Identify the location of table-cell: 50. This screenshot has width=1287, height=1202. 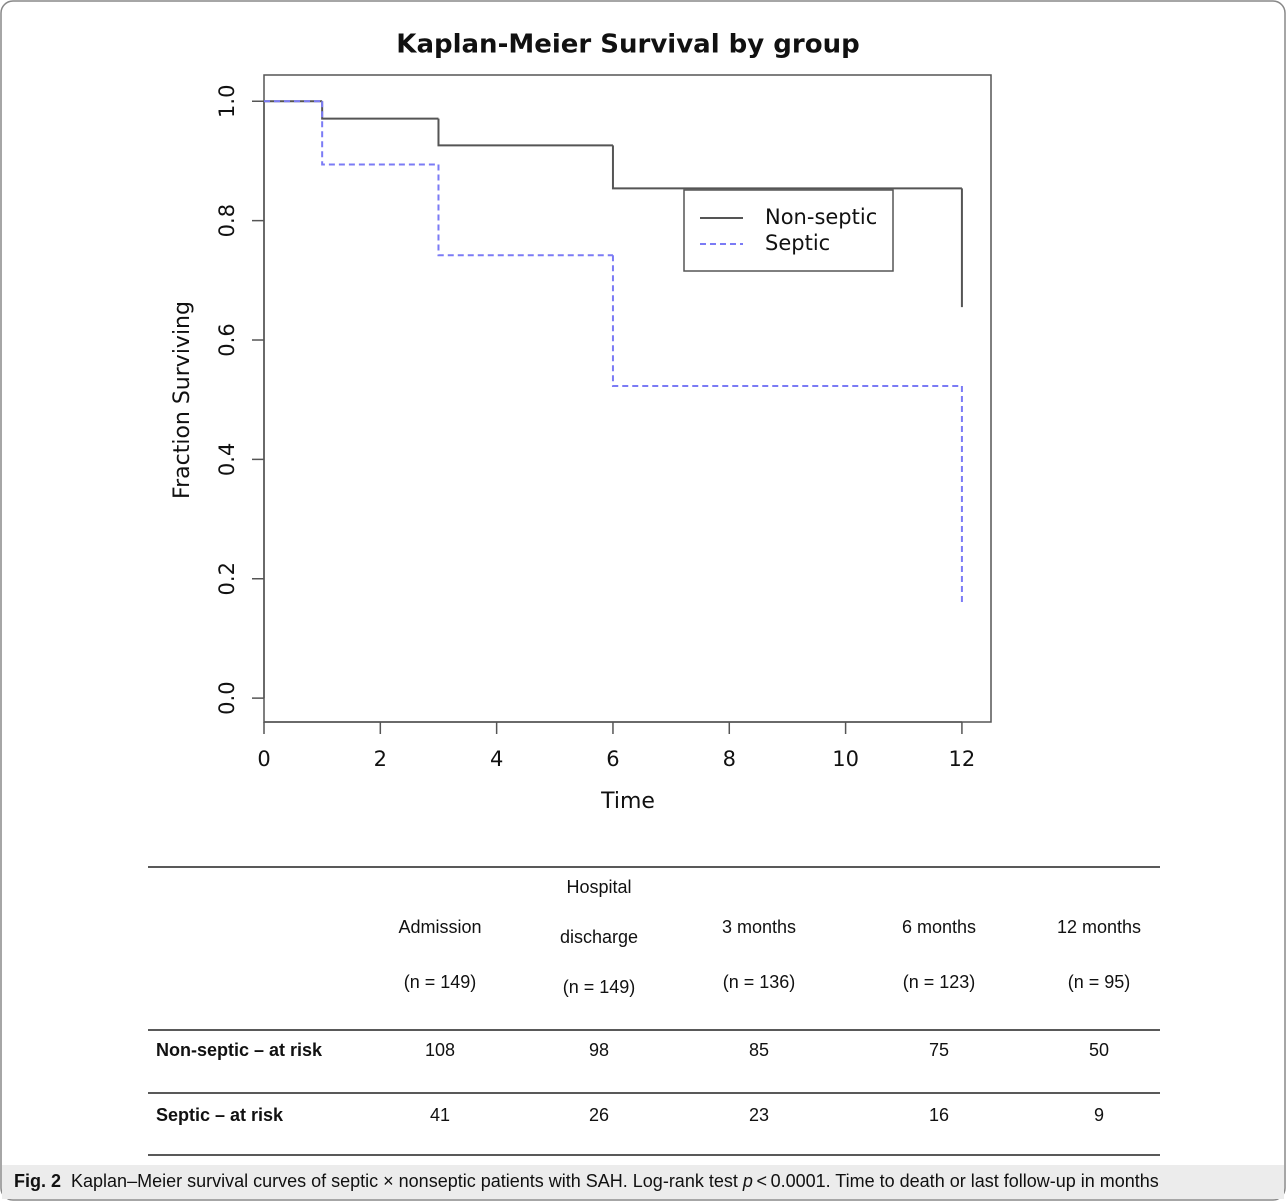
(1099, 1050).